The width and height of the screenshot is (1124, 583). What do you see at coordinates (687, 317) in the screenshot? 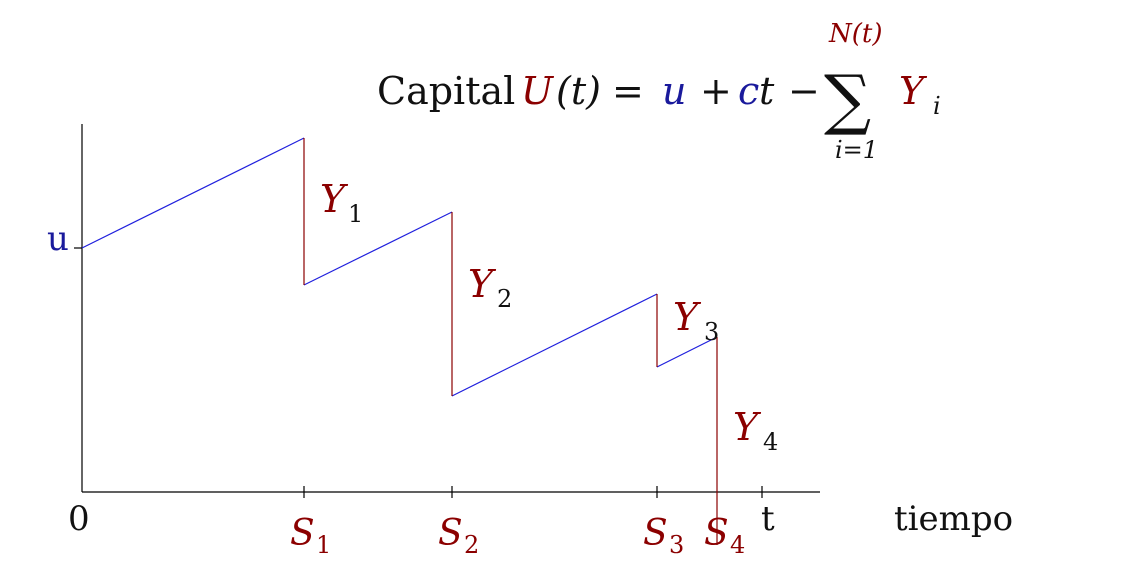
I see `claim-label-Y3: Y` at bounding box center [687, 317].